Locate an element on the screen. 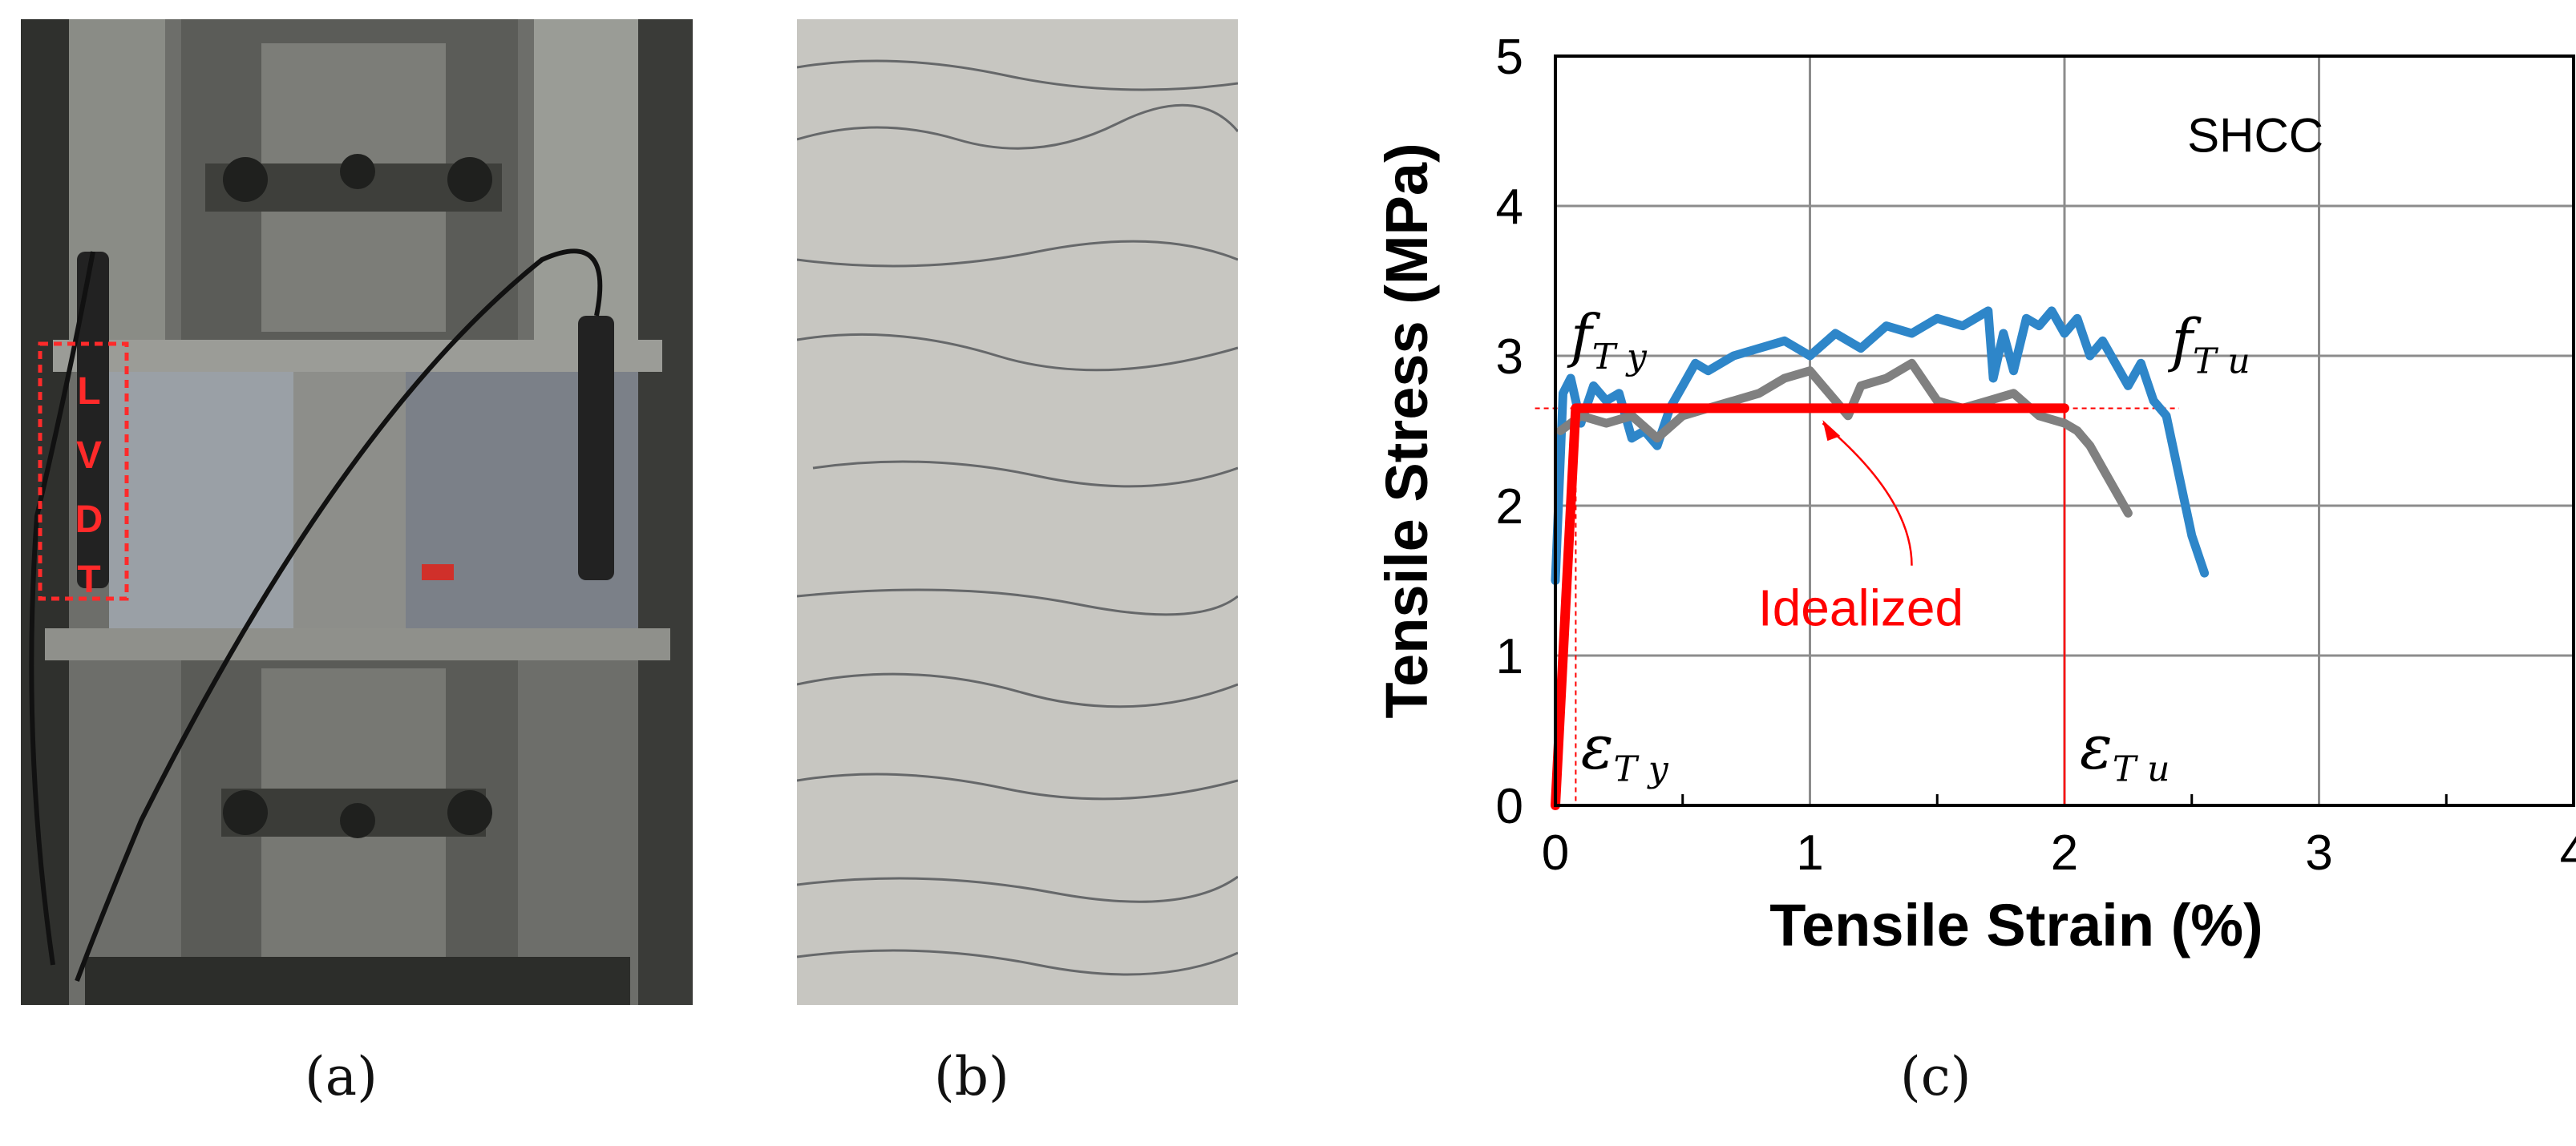 This screenshot has width=2576, height=1146. y-tick-label: 0 is located at coordinates (1509, 807).